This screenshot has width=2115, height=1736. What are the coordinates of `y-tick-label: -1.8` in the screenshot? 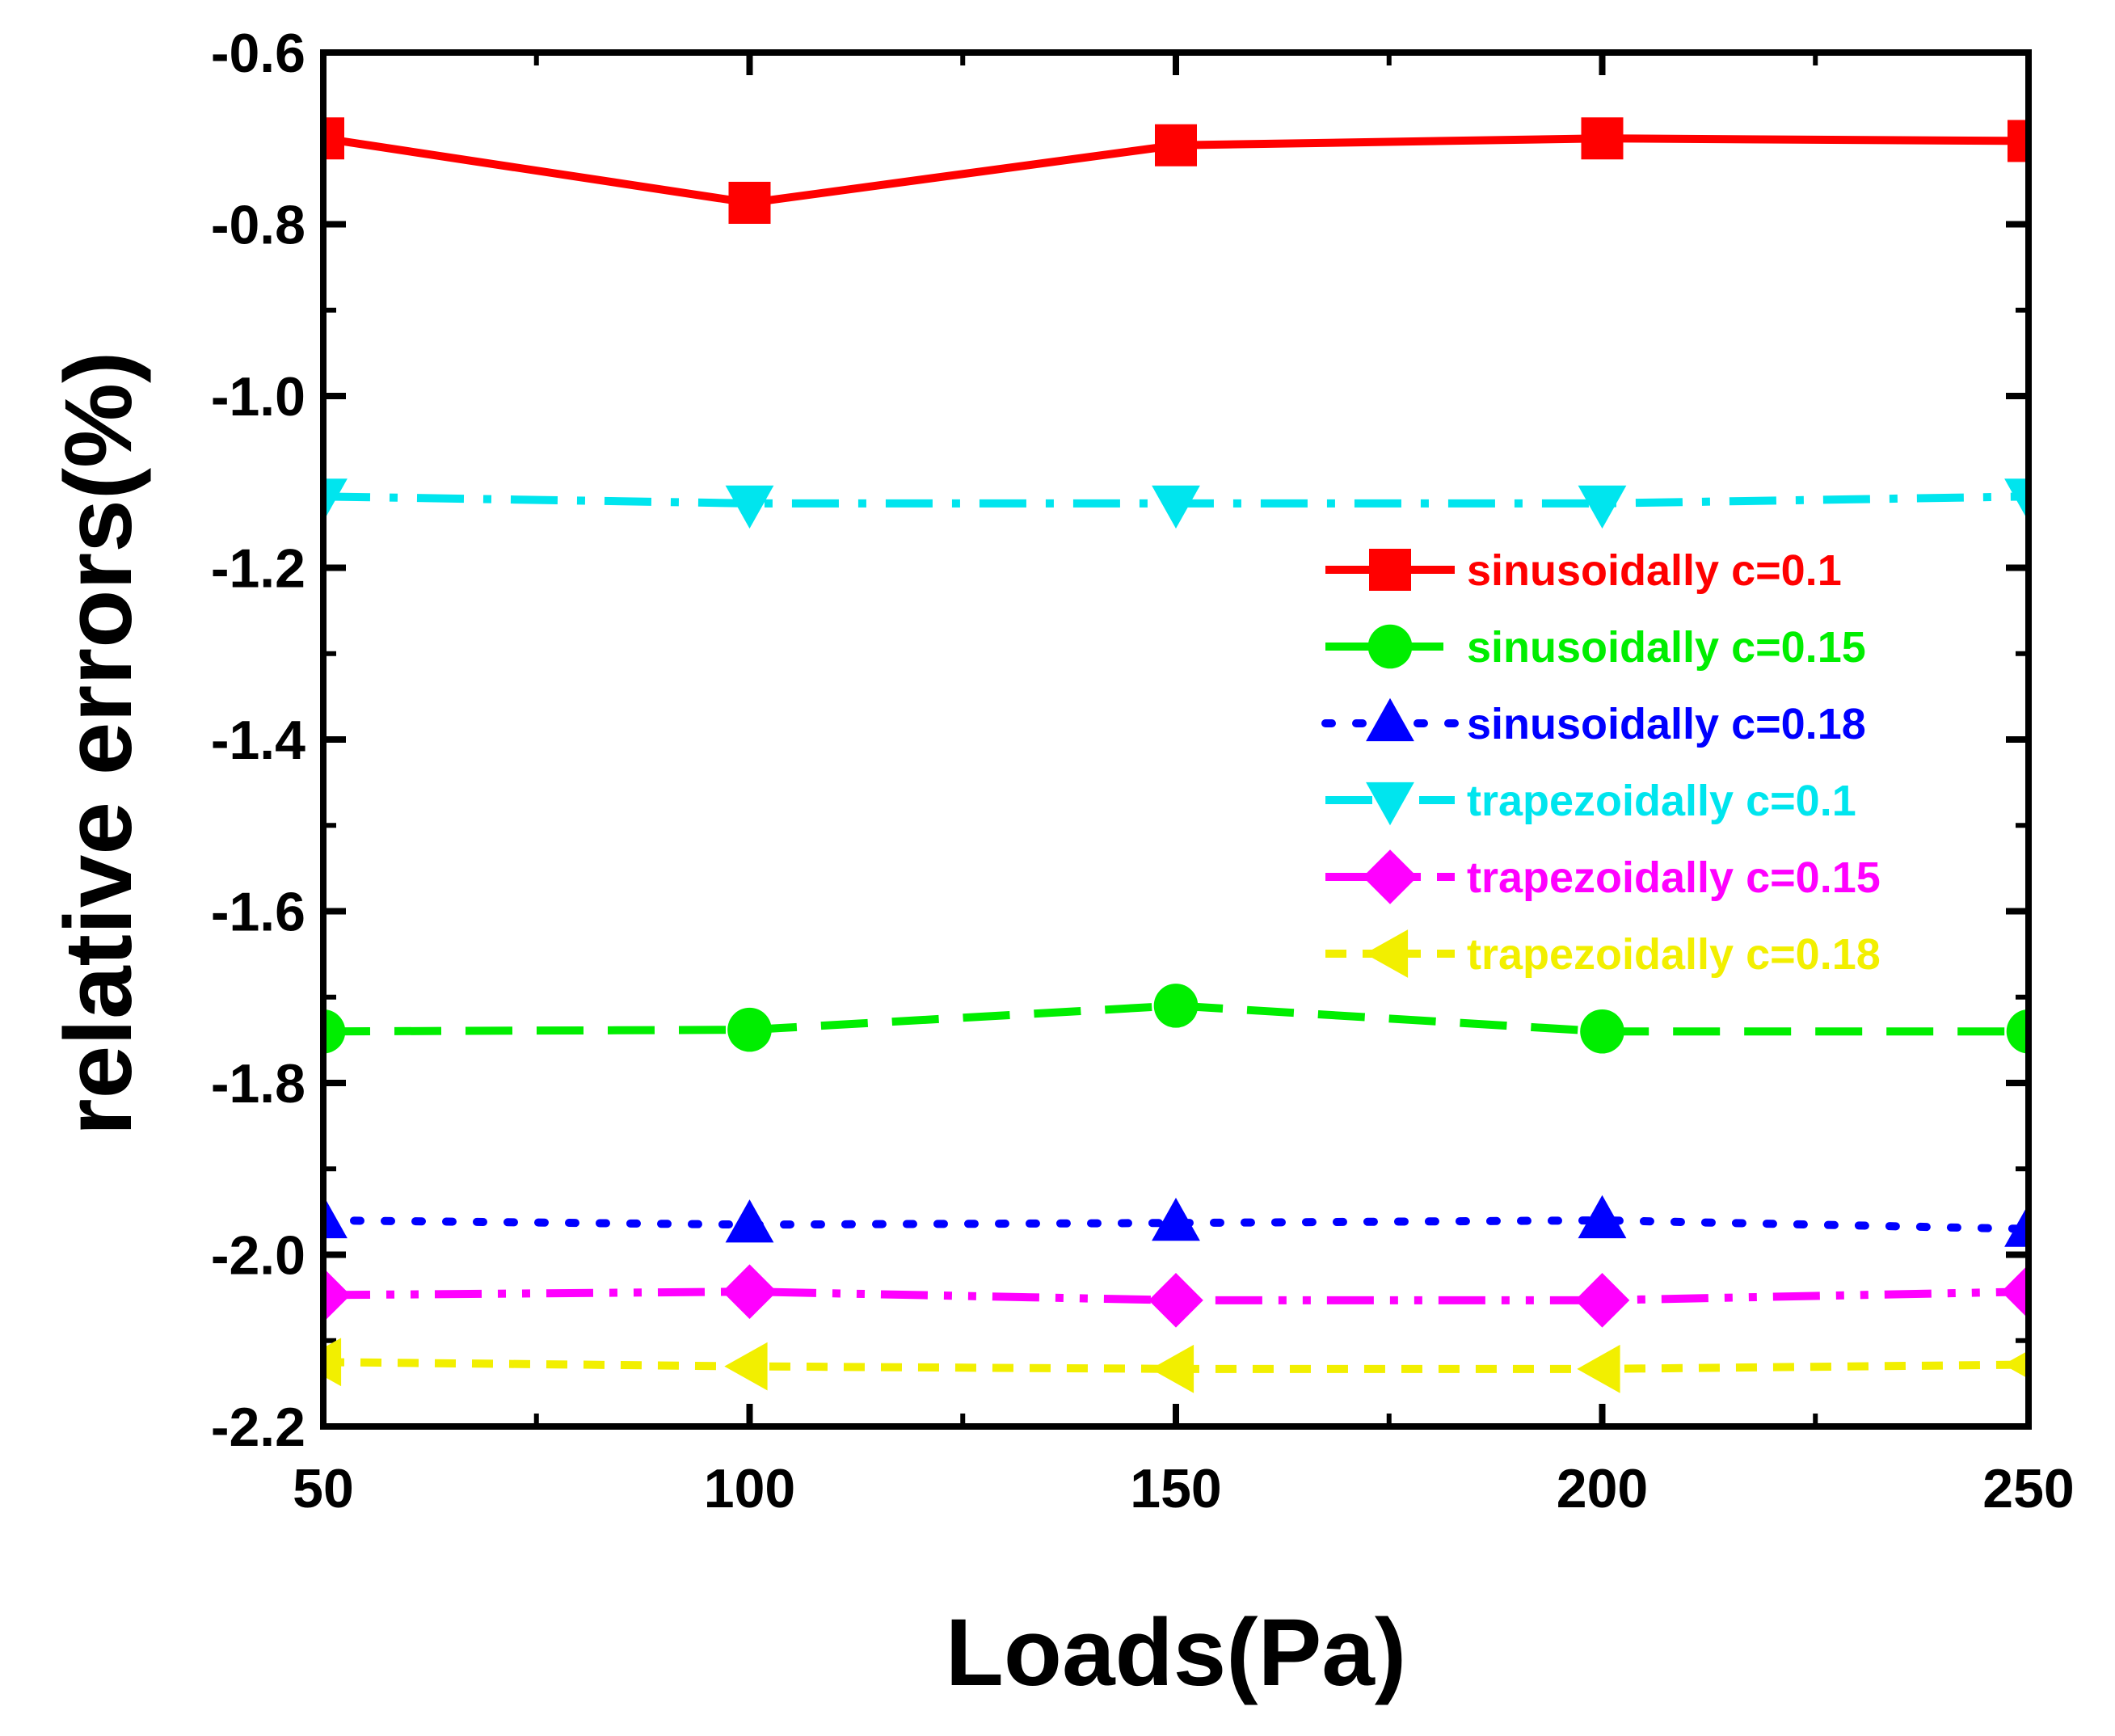 It's located at (258, 1083).